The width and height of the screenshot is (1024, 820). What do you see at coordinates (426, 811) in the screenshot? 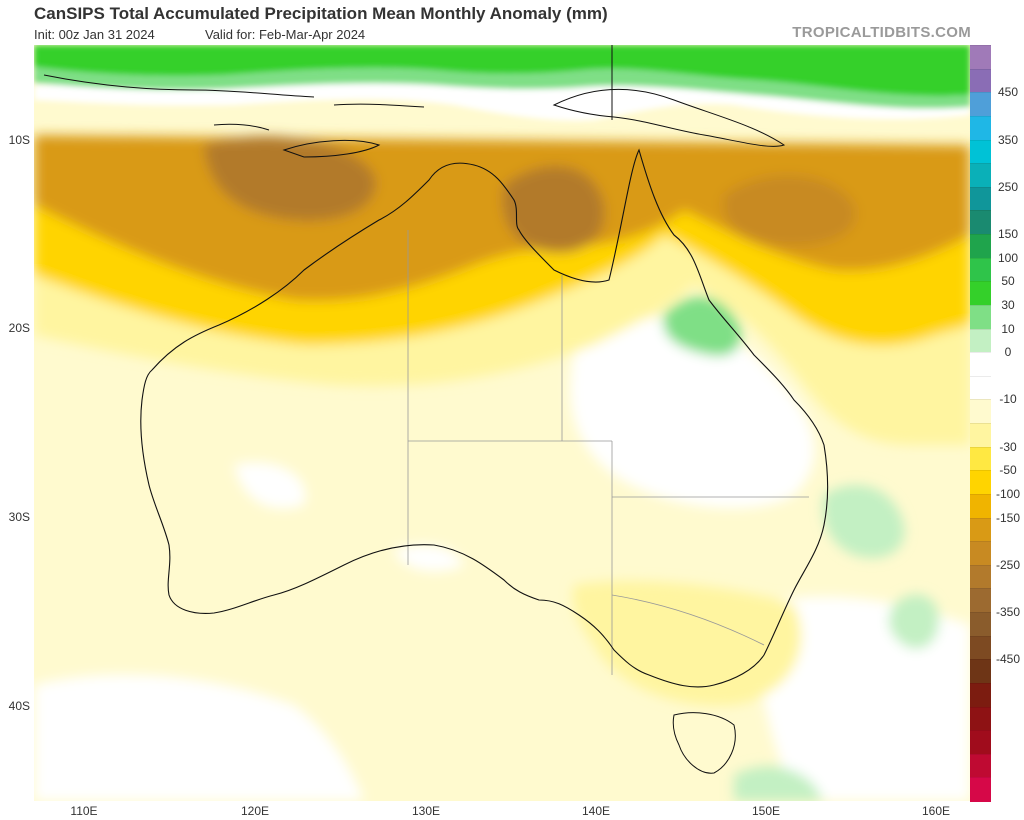
I see `lon-label-130e: 130E` at bounding box center [426, 811].